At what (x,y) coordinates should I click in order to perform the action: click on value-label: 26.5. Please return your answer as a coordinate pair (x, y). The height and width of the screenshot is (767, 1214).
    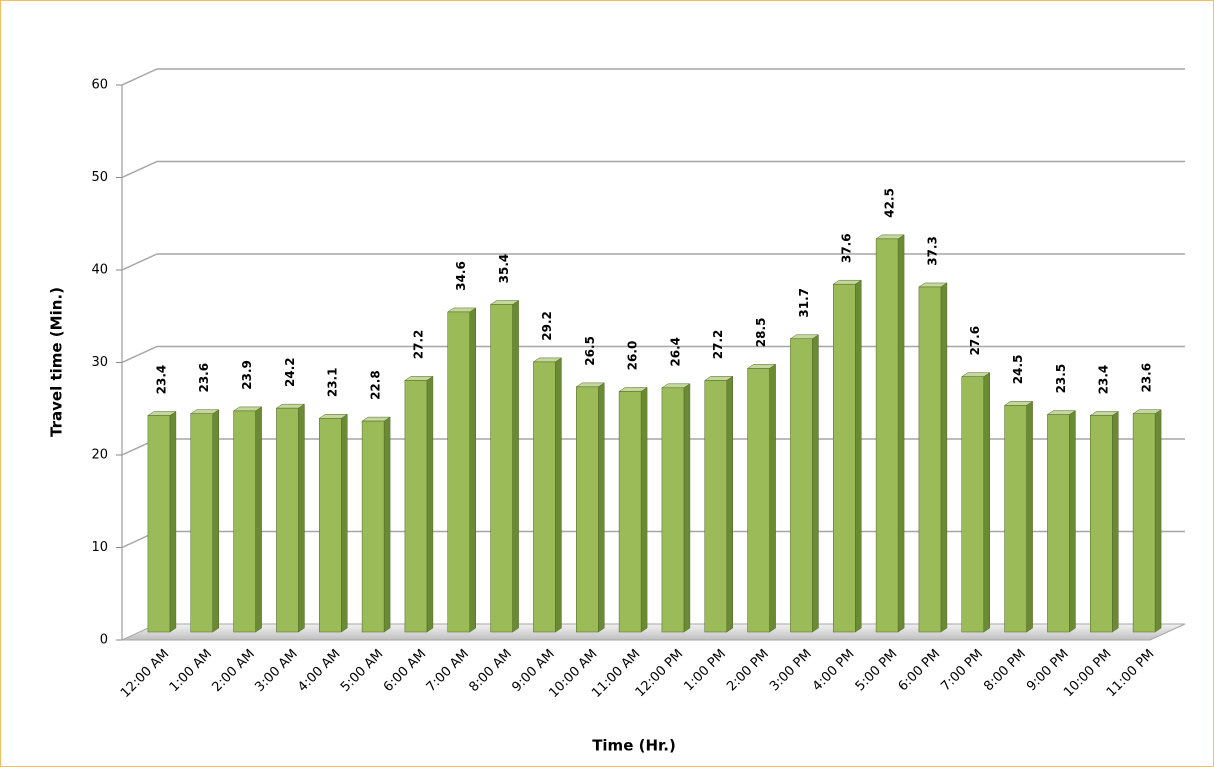
    Looking at the image, I should click on (590, 351).